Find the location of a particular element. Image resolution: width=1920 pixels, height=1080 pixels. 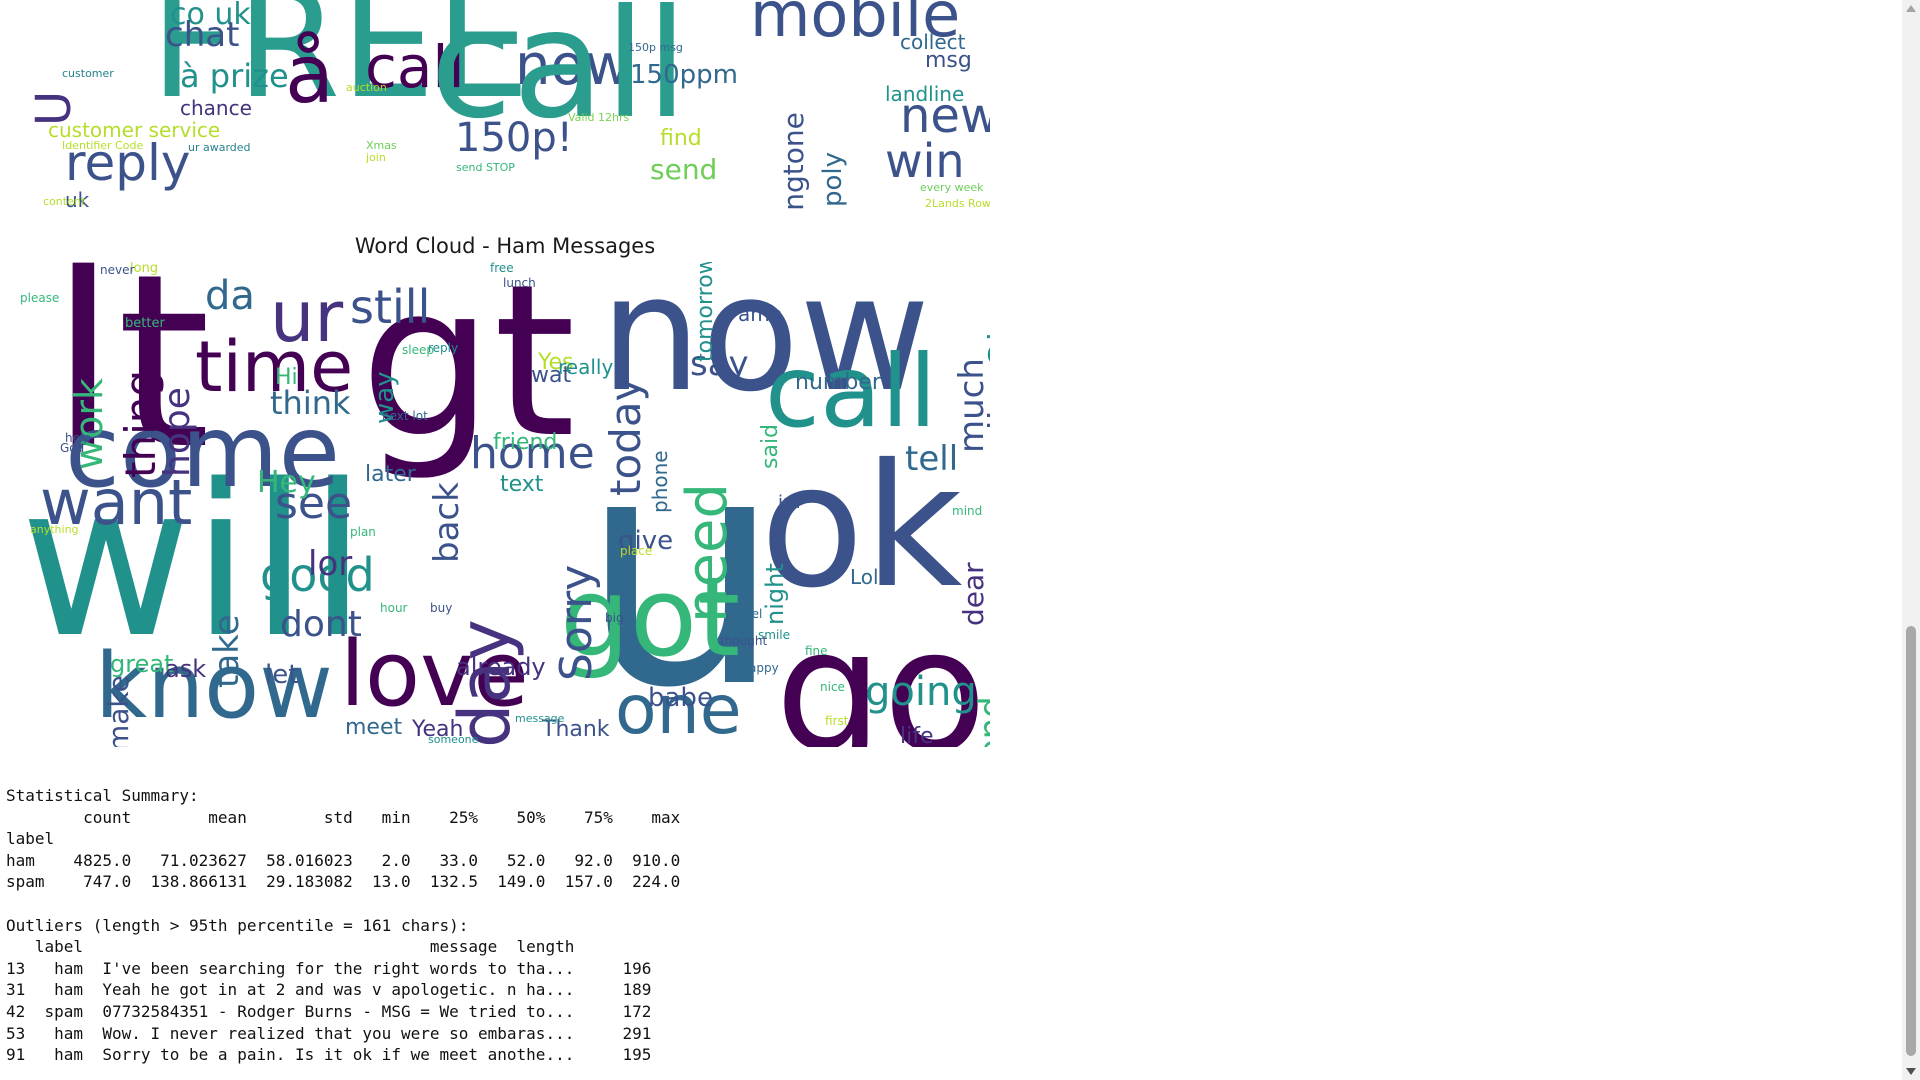

word-cloud-word: Thank is located at coordinates (576, 729).